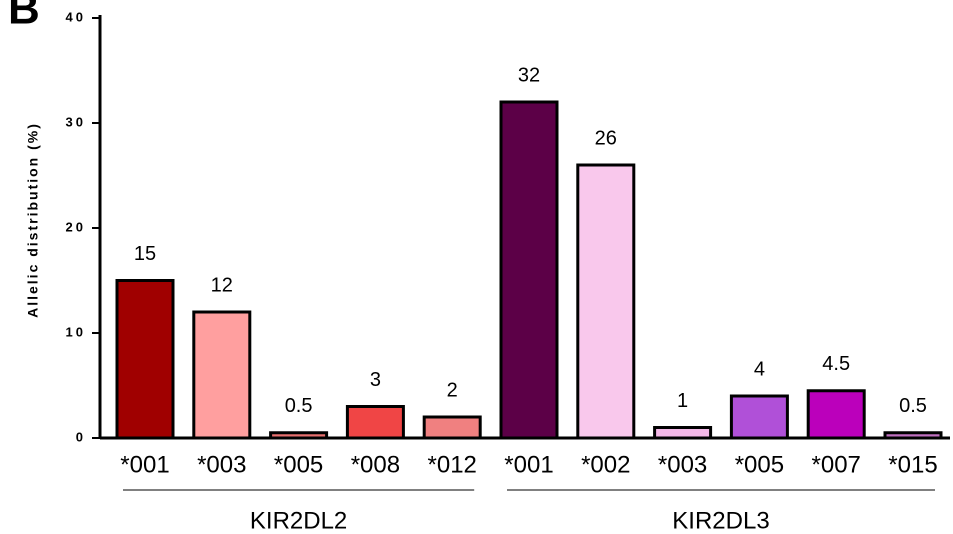  Describe the element at coordinates (145, 254) in the screenshot. I see `data-label: 15` at that location.